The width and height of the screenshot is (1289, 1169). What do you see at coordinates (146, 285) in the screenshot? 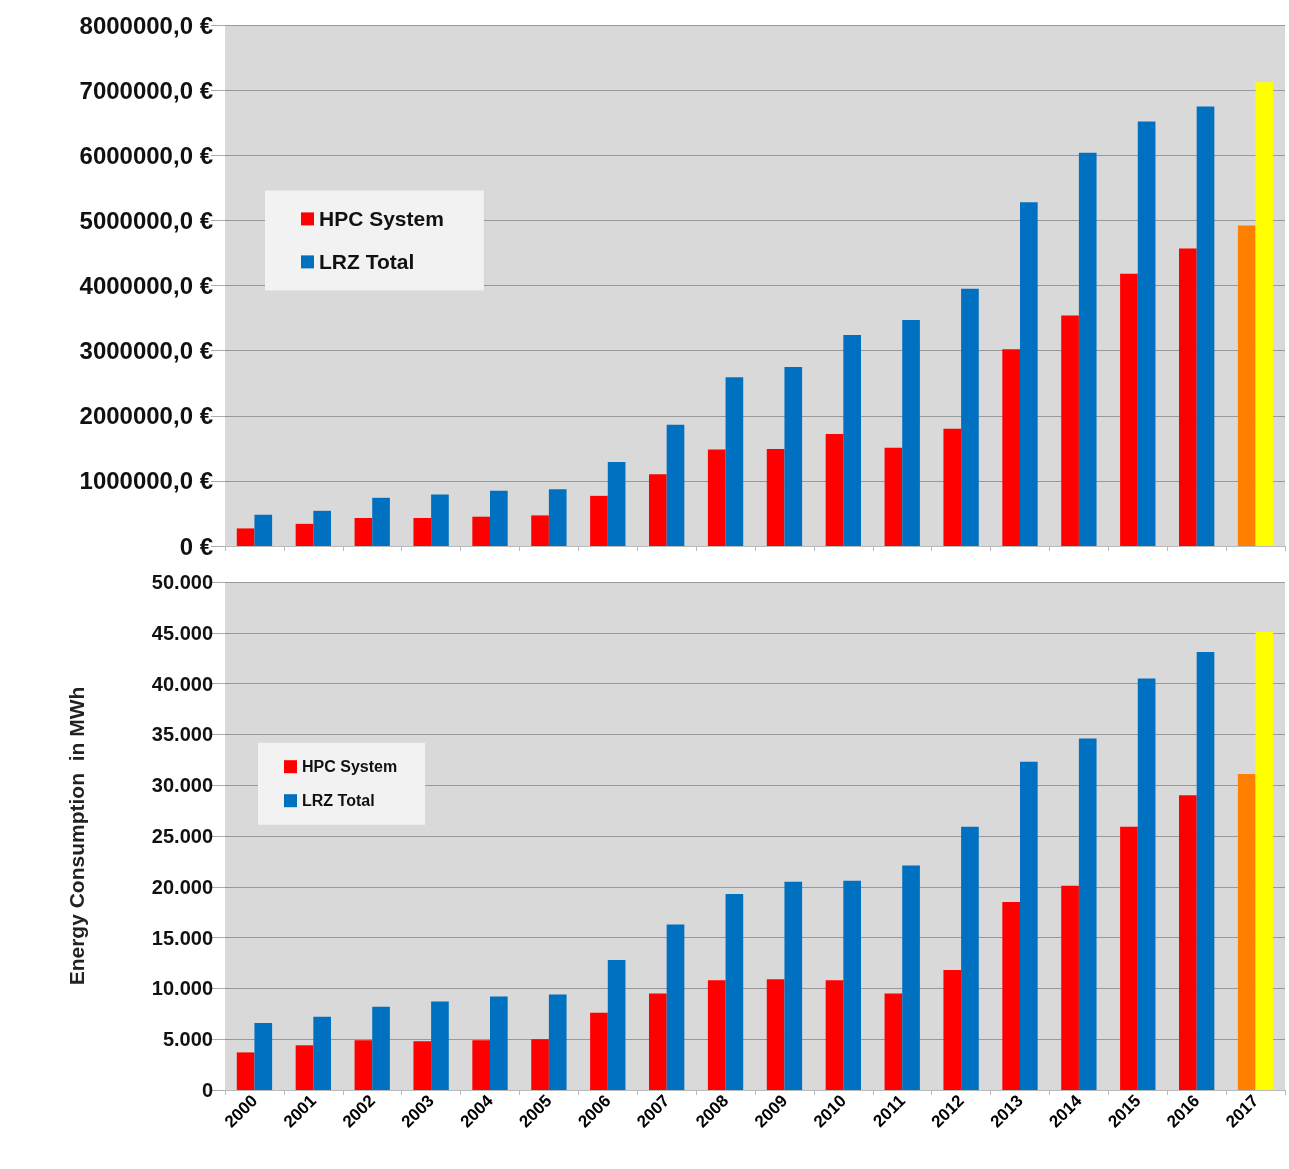
I see `y-tick-label: 4000000,0 €` at bounding box center [146, 285].